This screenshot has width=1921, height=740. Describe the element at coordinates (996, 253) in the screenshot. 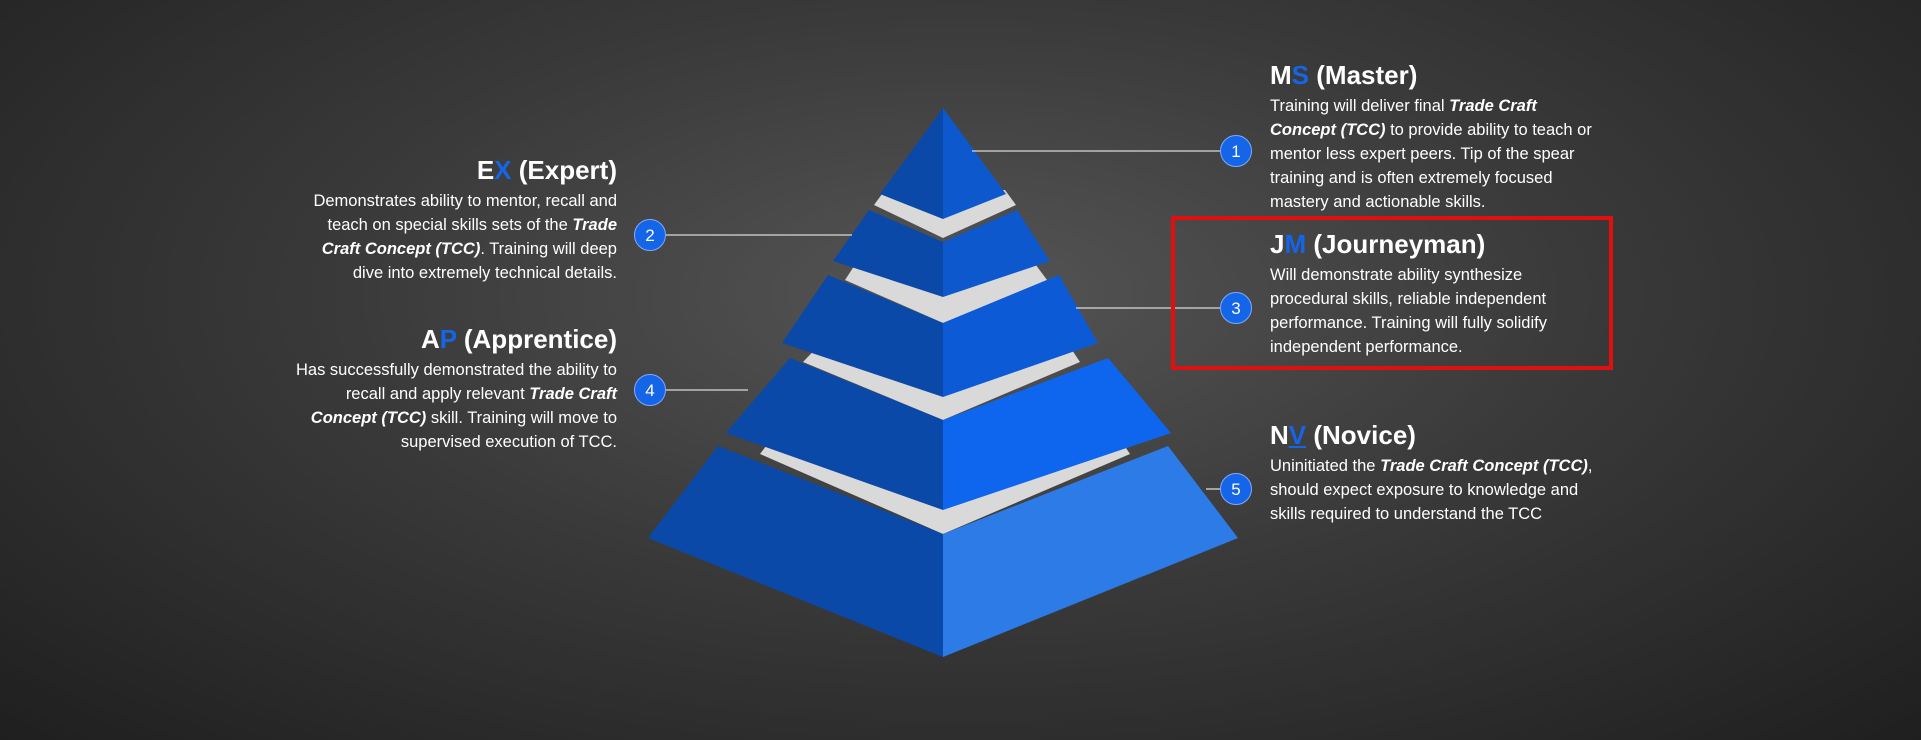

I see `tier-2-right-face` at that location.